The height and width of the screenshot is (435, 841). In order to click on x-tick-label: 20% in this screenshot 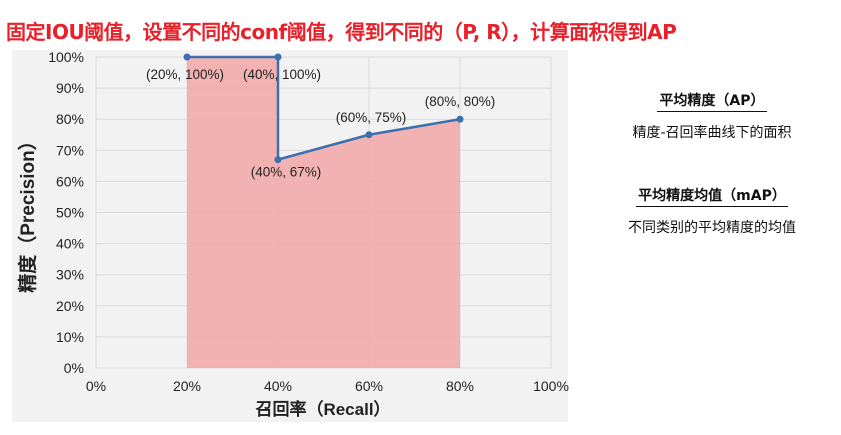, I will do `click(187, 386)`.